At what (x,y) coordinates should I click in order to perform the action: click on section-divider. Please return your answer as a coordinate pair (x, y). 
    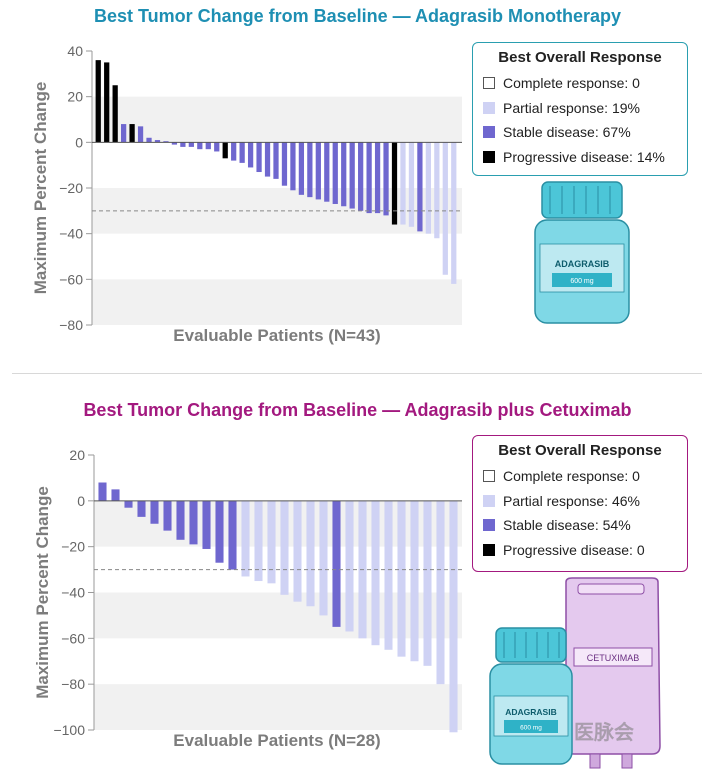
    Looking at the image, I should click on (357, 373).